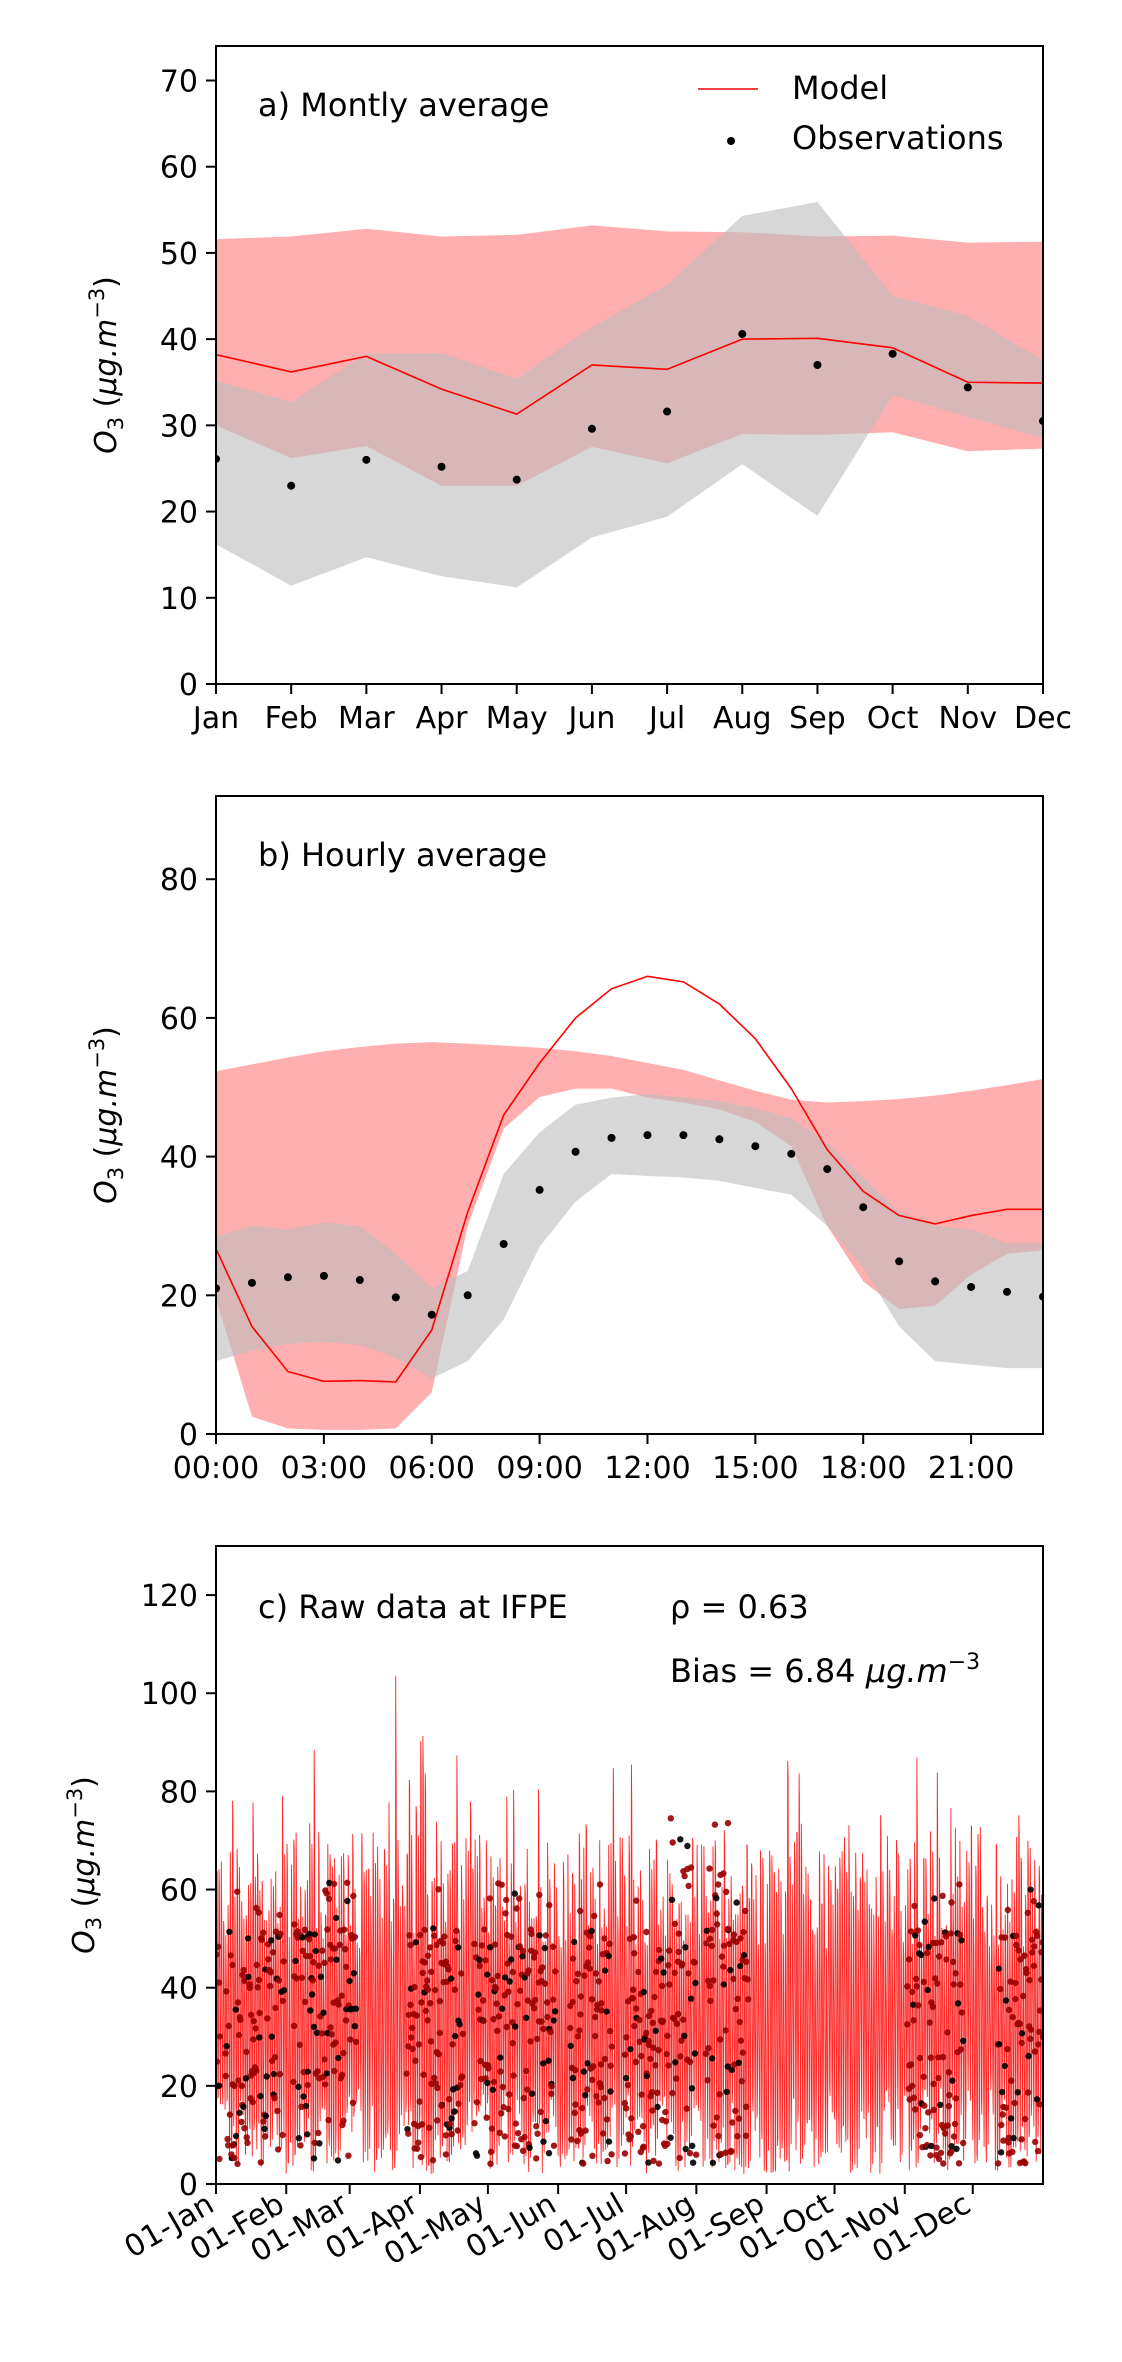  I want to click on x-tick-label: Oct, so click(893, 718).